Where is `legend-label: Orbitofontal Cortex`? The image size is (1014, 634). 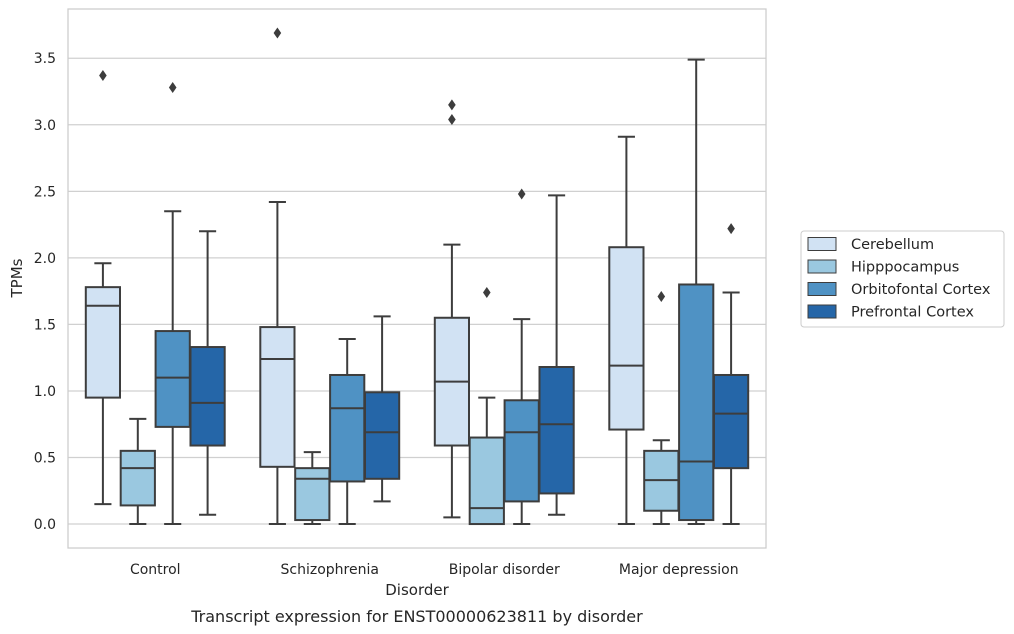 legend-label: Orbitofontal Cortex is located at coordinates (921, 290).